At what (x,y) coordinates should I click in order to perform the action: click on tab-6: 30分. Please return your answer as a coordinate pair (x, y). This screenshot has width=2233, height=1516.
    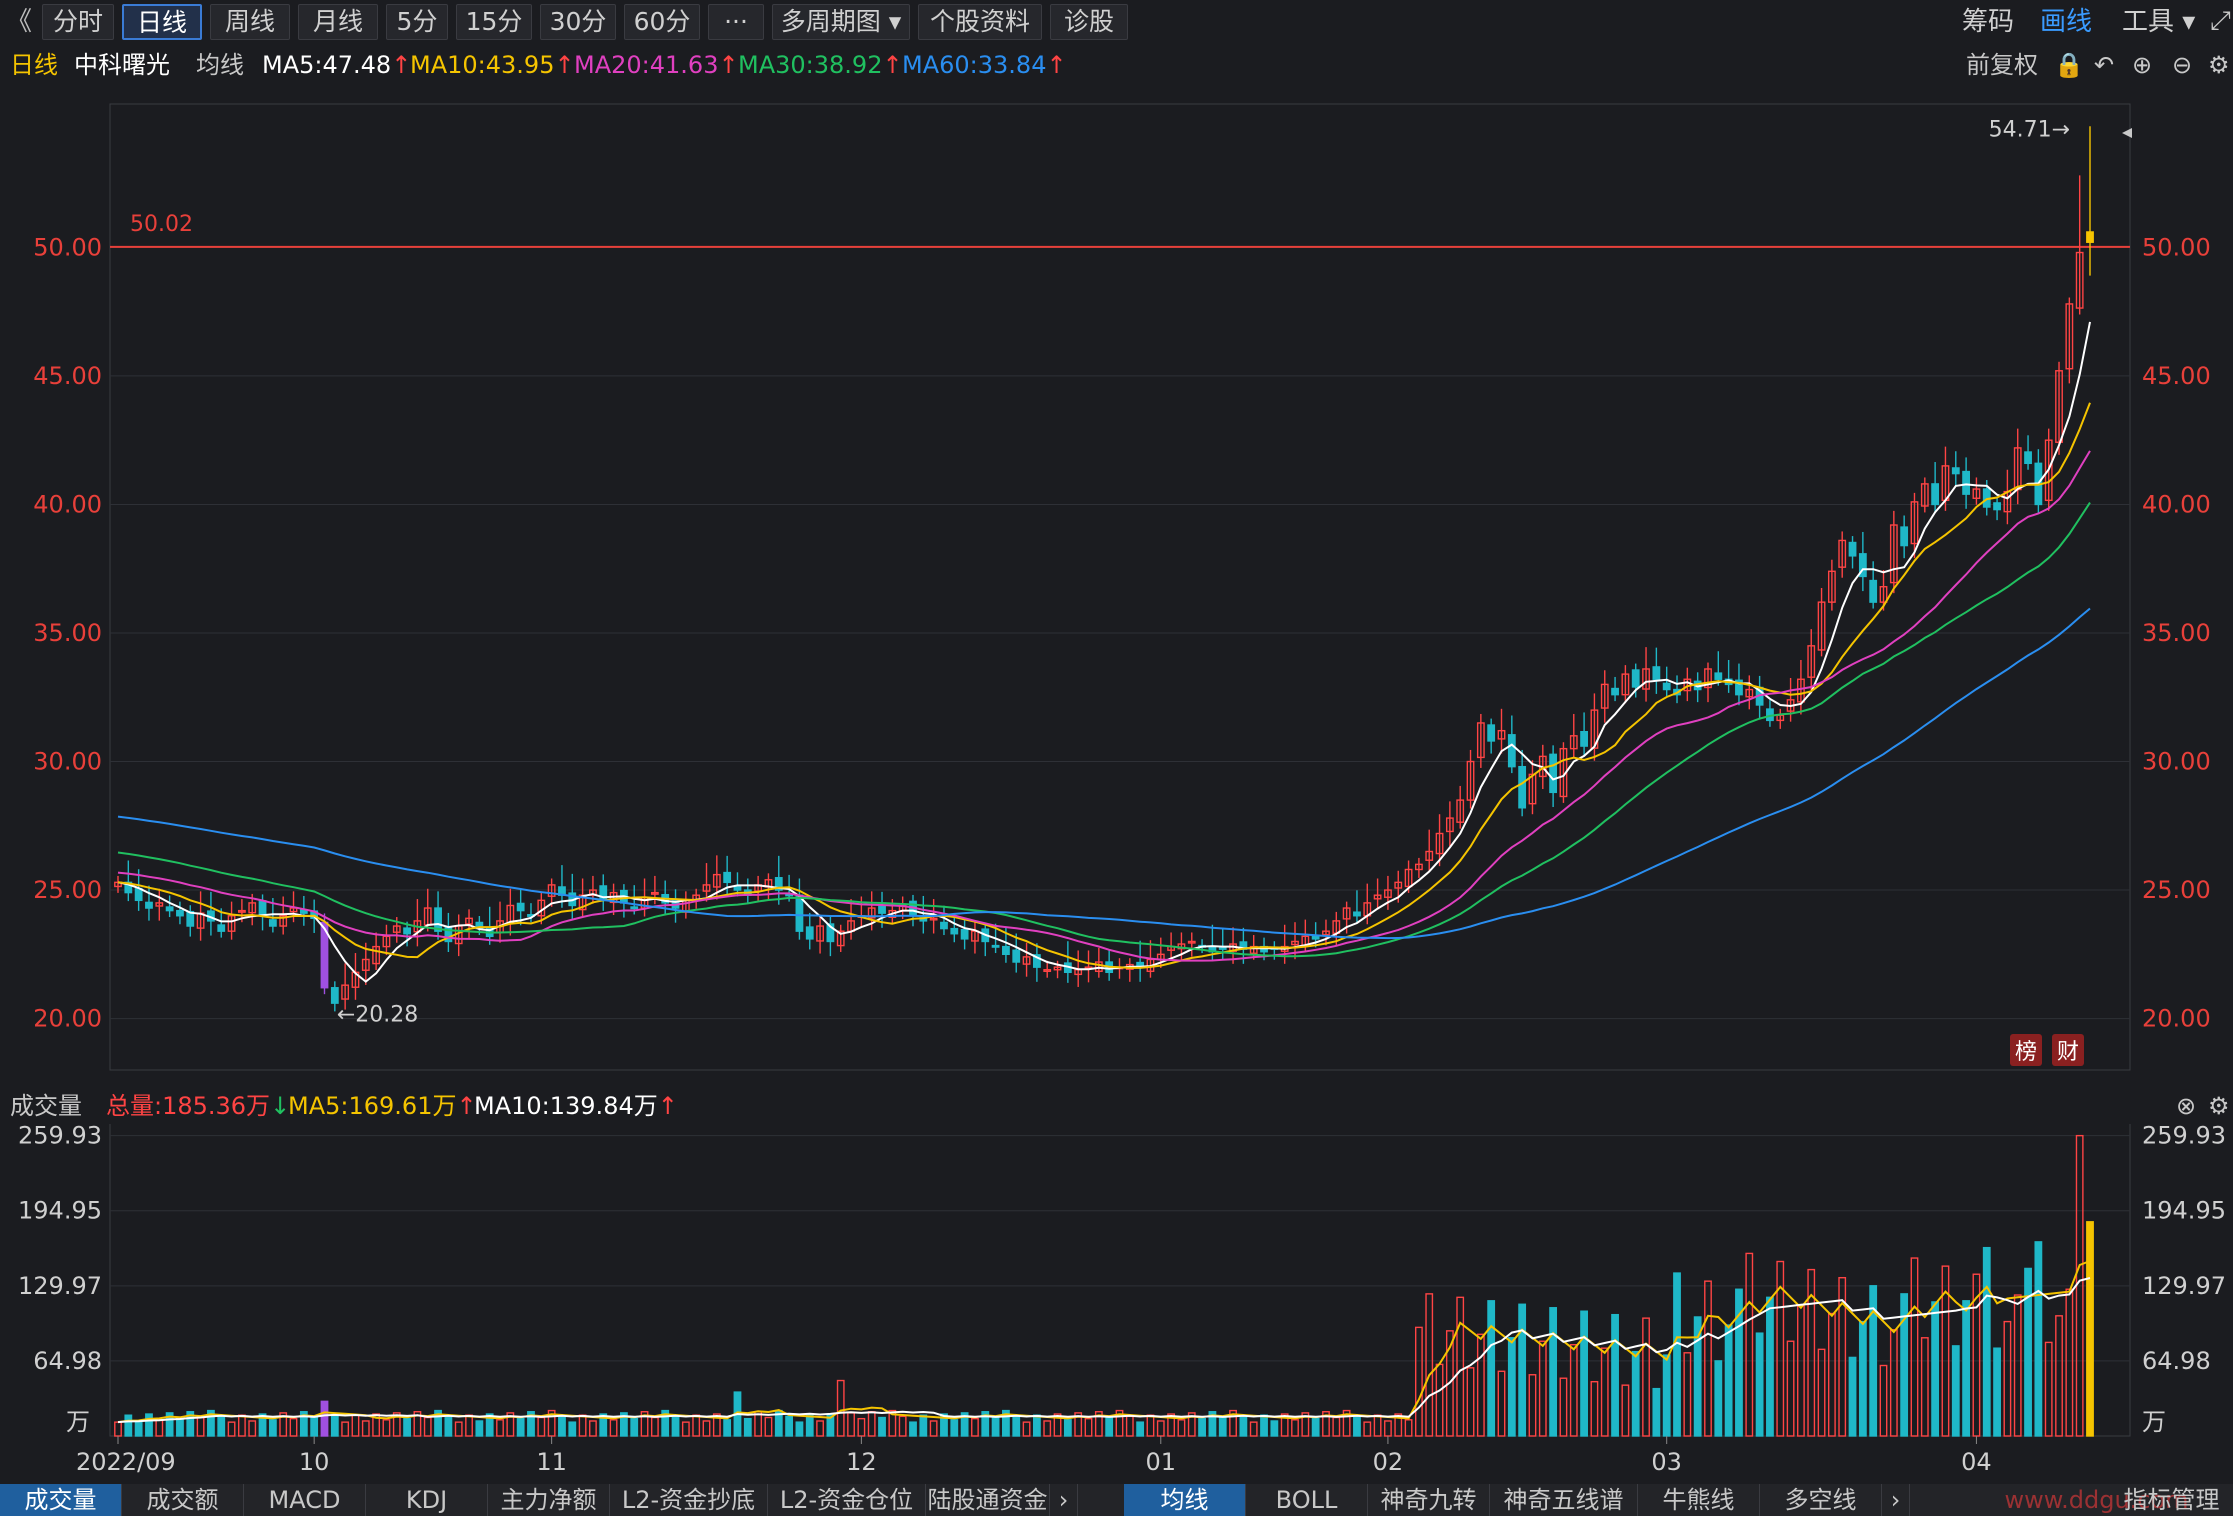
    Looking at the image, I should click on (578, 22).